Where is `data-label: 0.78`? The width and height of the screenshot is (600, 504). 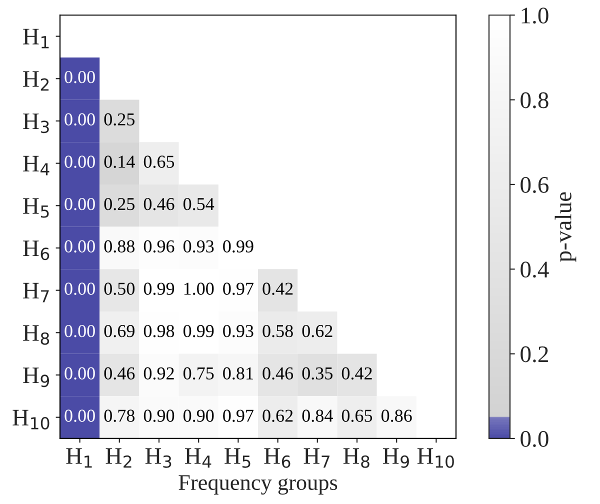
data-label: 0.78 is located at coordinates (119, 416).